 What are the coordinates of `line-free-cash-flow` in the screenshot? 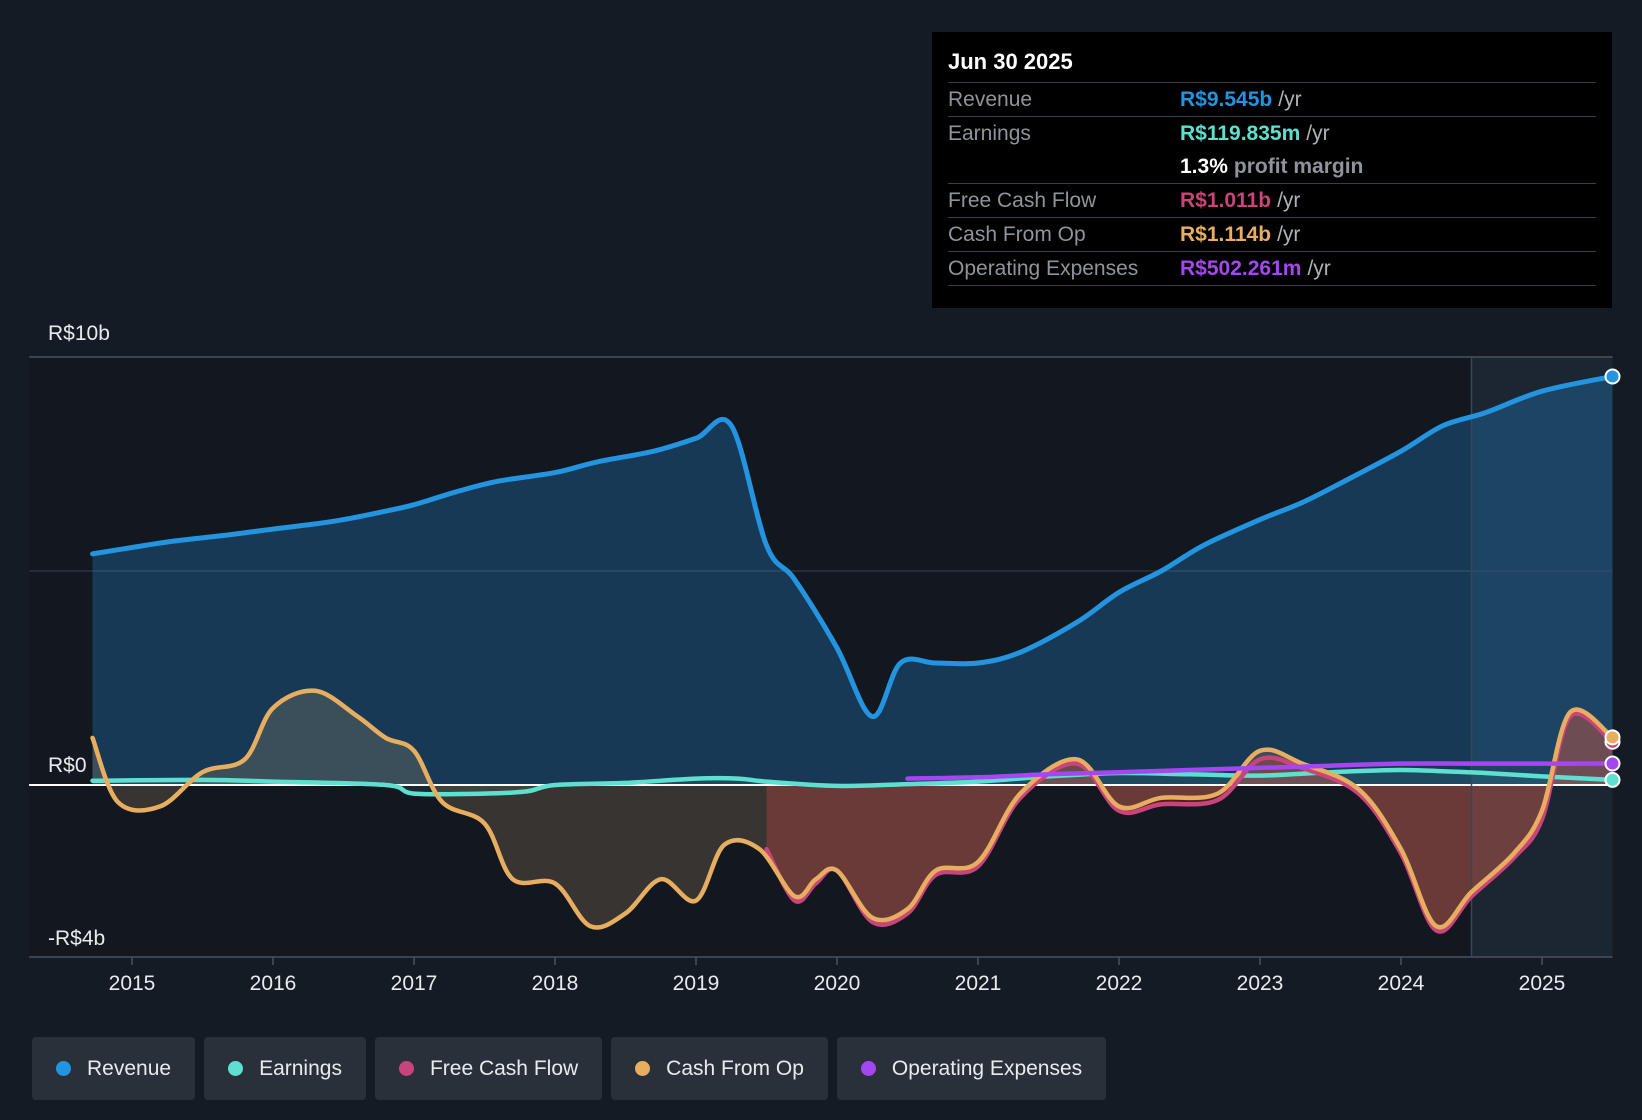 It's located at (1189, 822).